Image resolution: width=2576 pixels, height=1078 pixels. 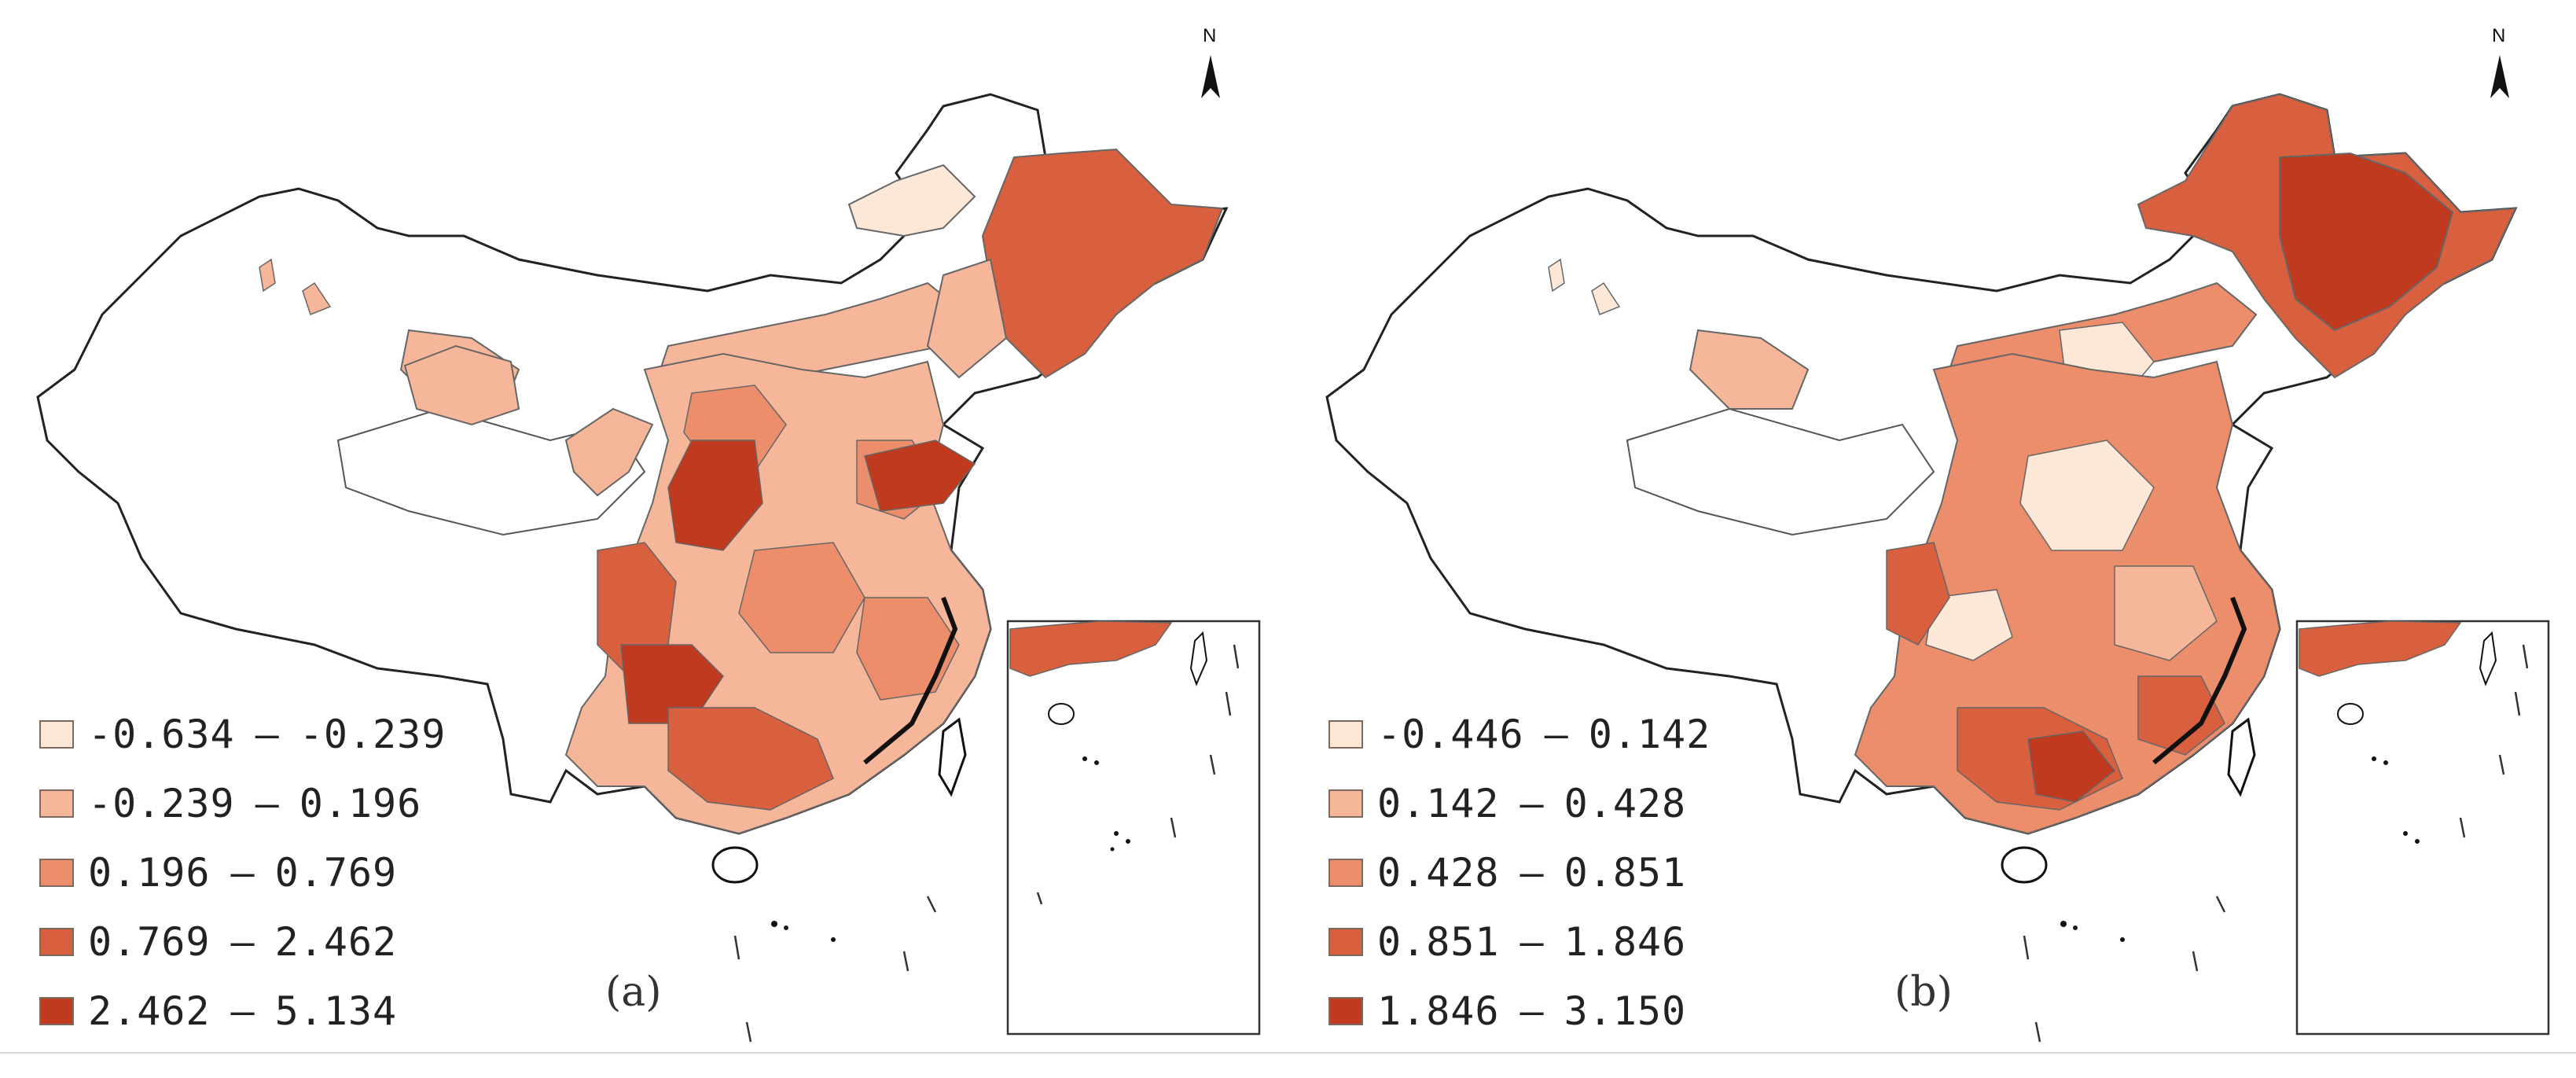 I want to click on panel-label: (b), so click(x=1923, y=992).